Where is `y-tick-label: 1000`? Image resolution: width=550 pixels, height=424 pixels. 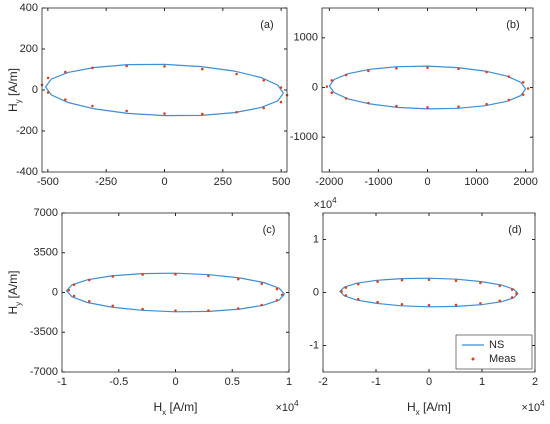 y-tick-label: 1000 is located at coordinates (306, 38).